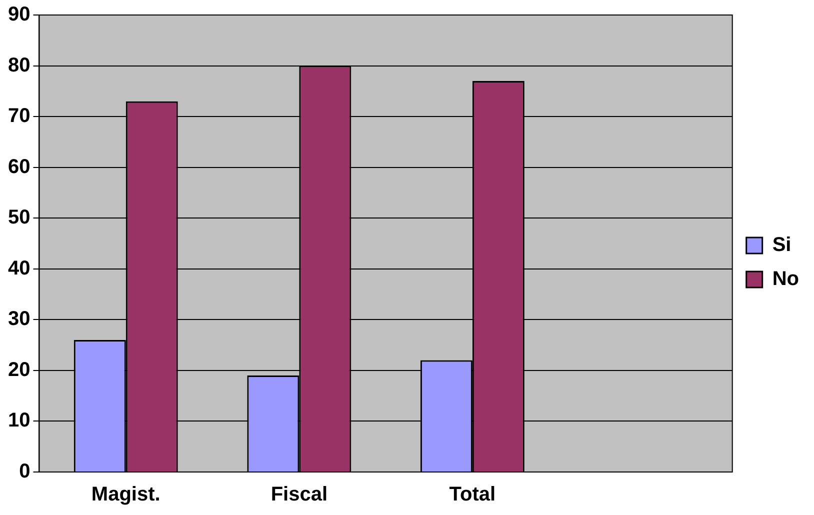  I want to click on y-tick-label: 40, so click(19, 268).